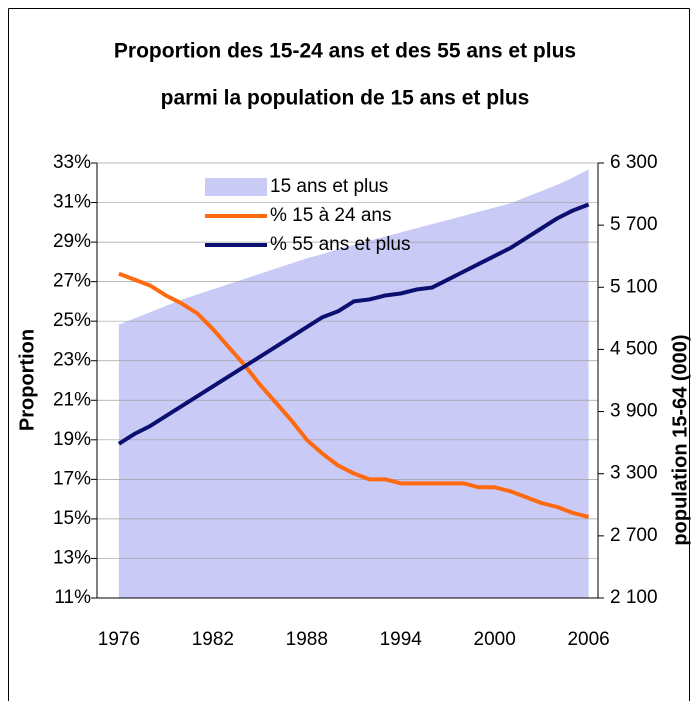 This screenshot has height=701, width=697. What do you see at coordinates (72, 399) in the screenshot?
I see `y-tick-label: 21%` at bounding box center [72, 399].